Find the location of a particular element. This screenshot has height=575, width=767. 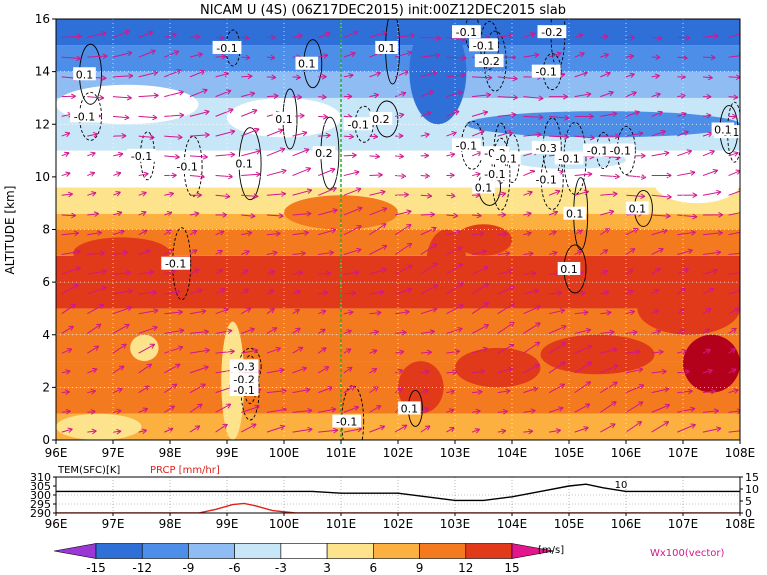

surface-x-tick-label: 100E is located at coordinates (284, 524).